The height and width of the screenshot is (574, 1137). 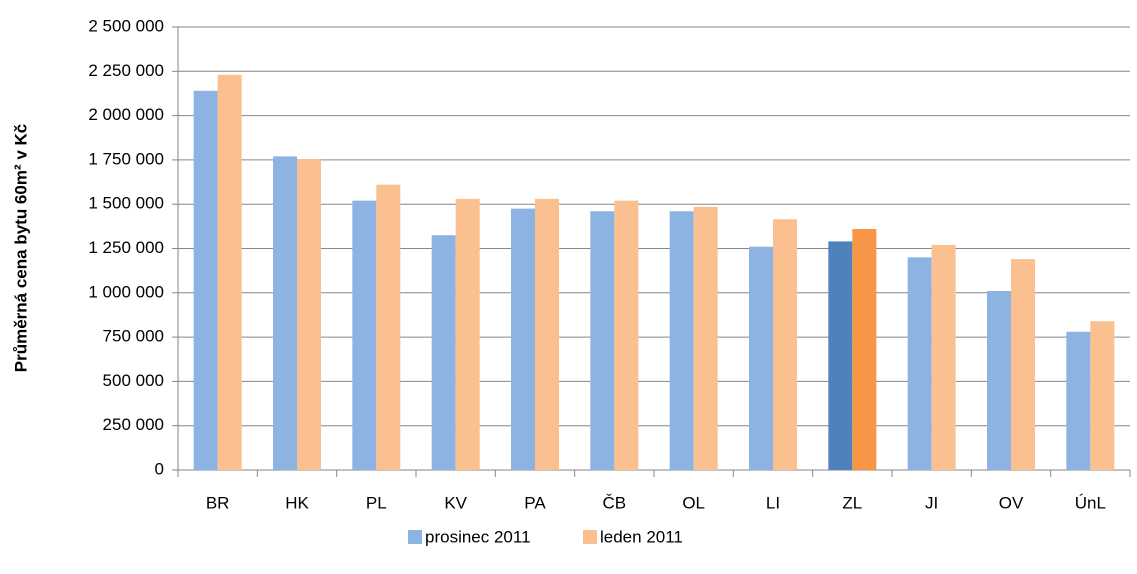 What do you see at coordinates (126, 203) in the screenshot?
I see `y-tick-label: 1 500 000` at bounding box center [126, 203].